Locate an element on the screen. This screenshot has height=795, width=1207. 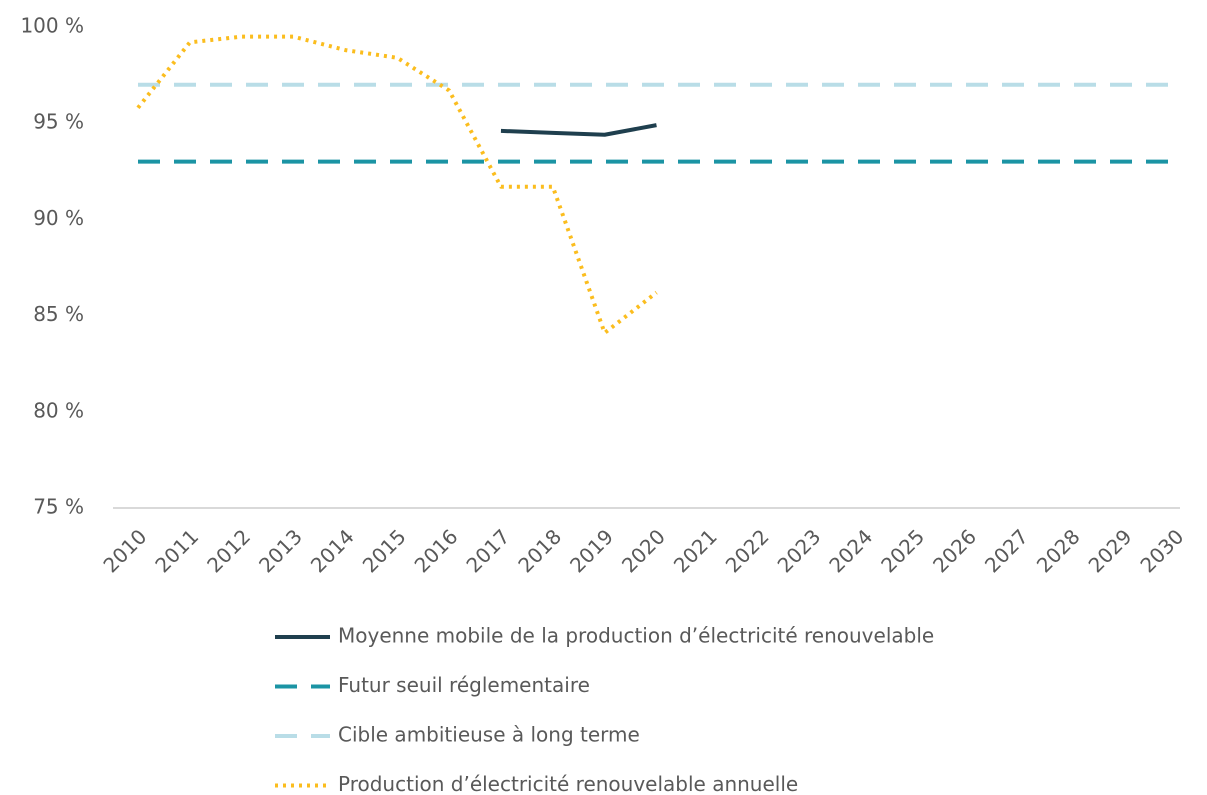
x-tick-label: 2015 is located at coordinates (384, 550).